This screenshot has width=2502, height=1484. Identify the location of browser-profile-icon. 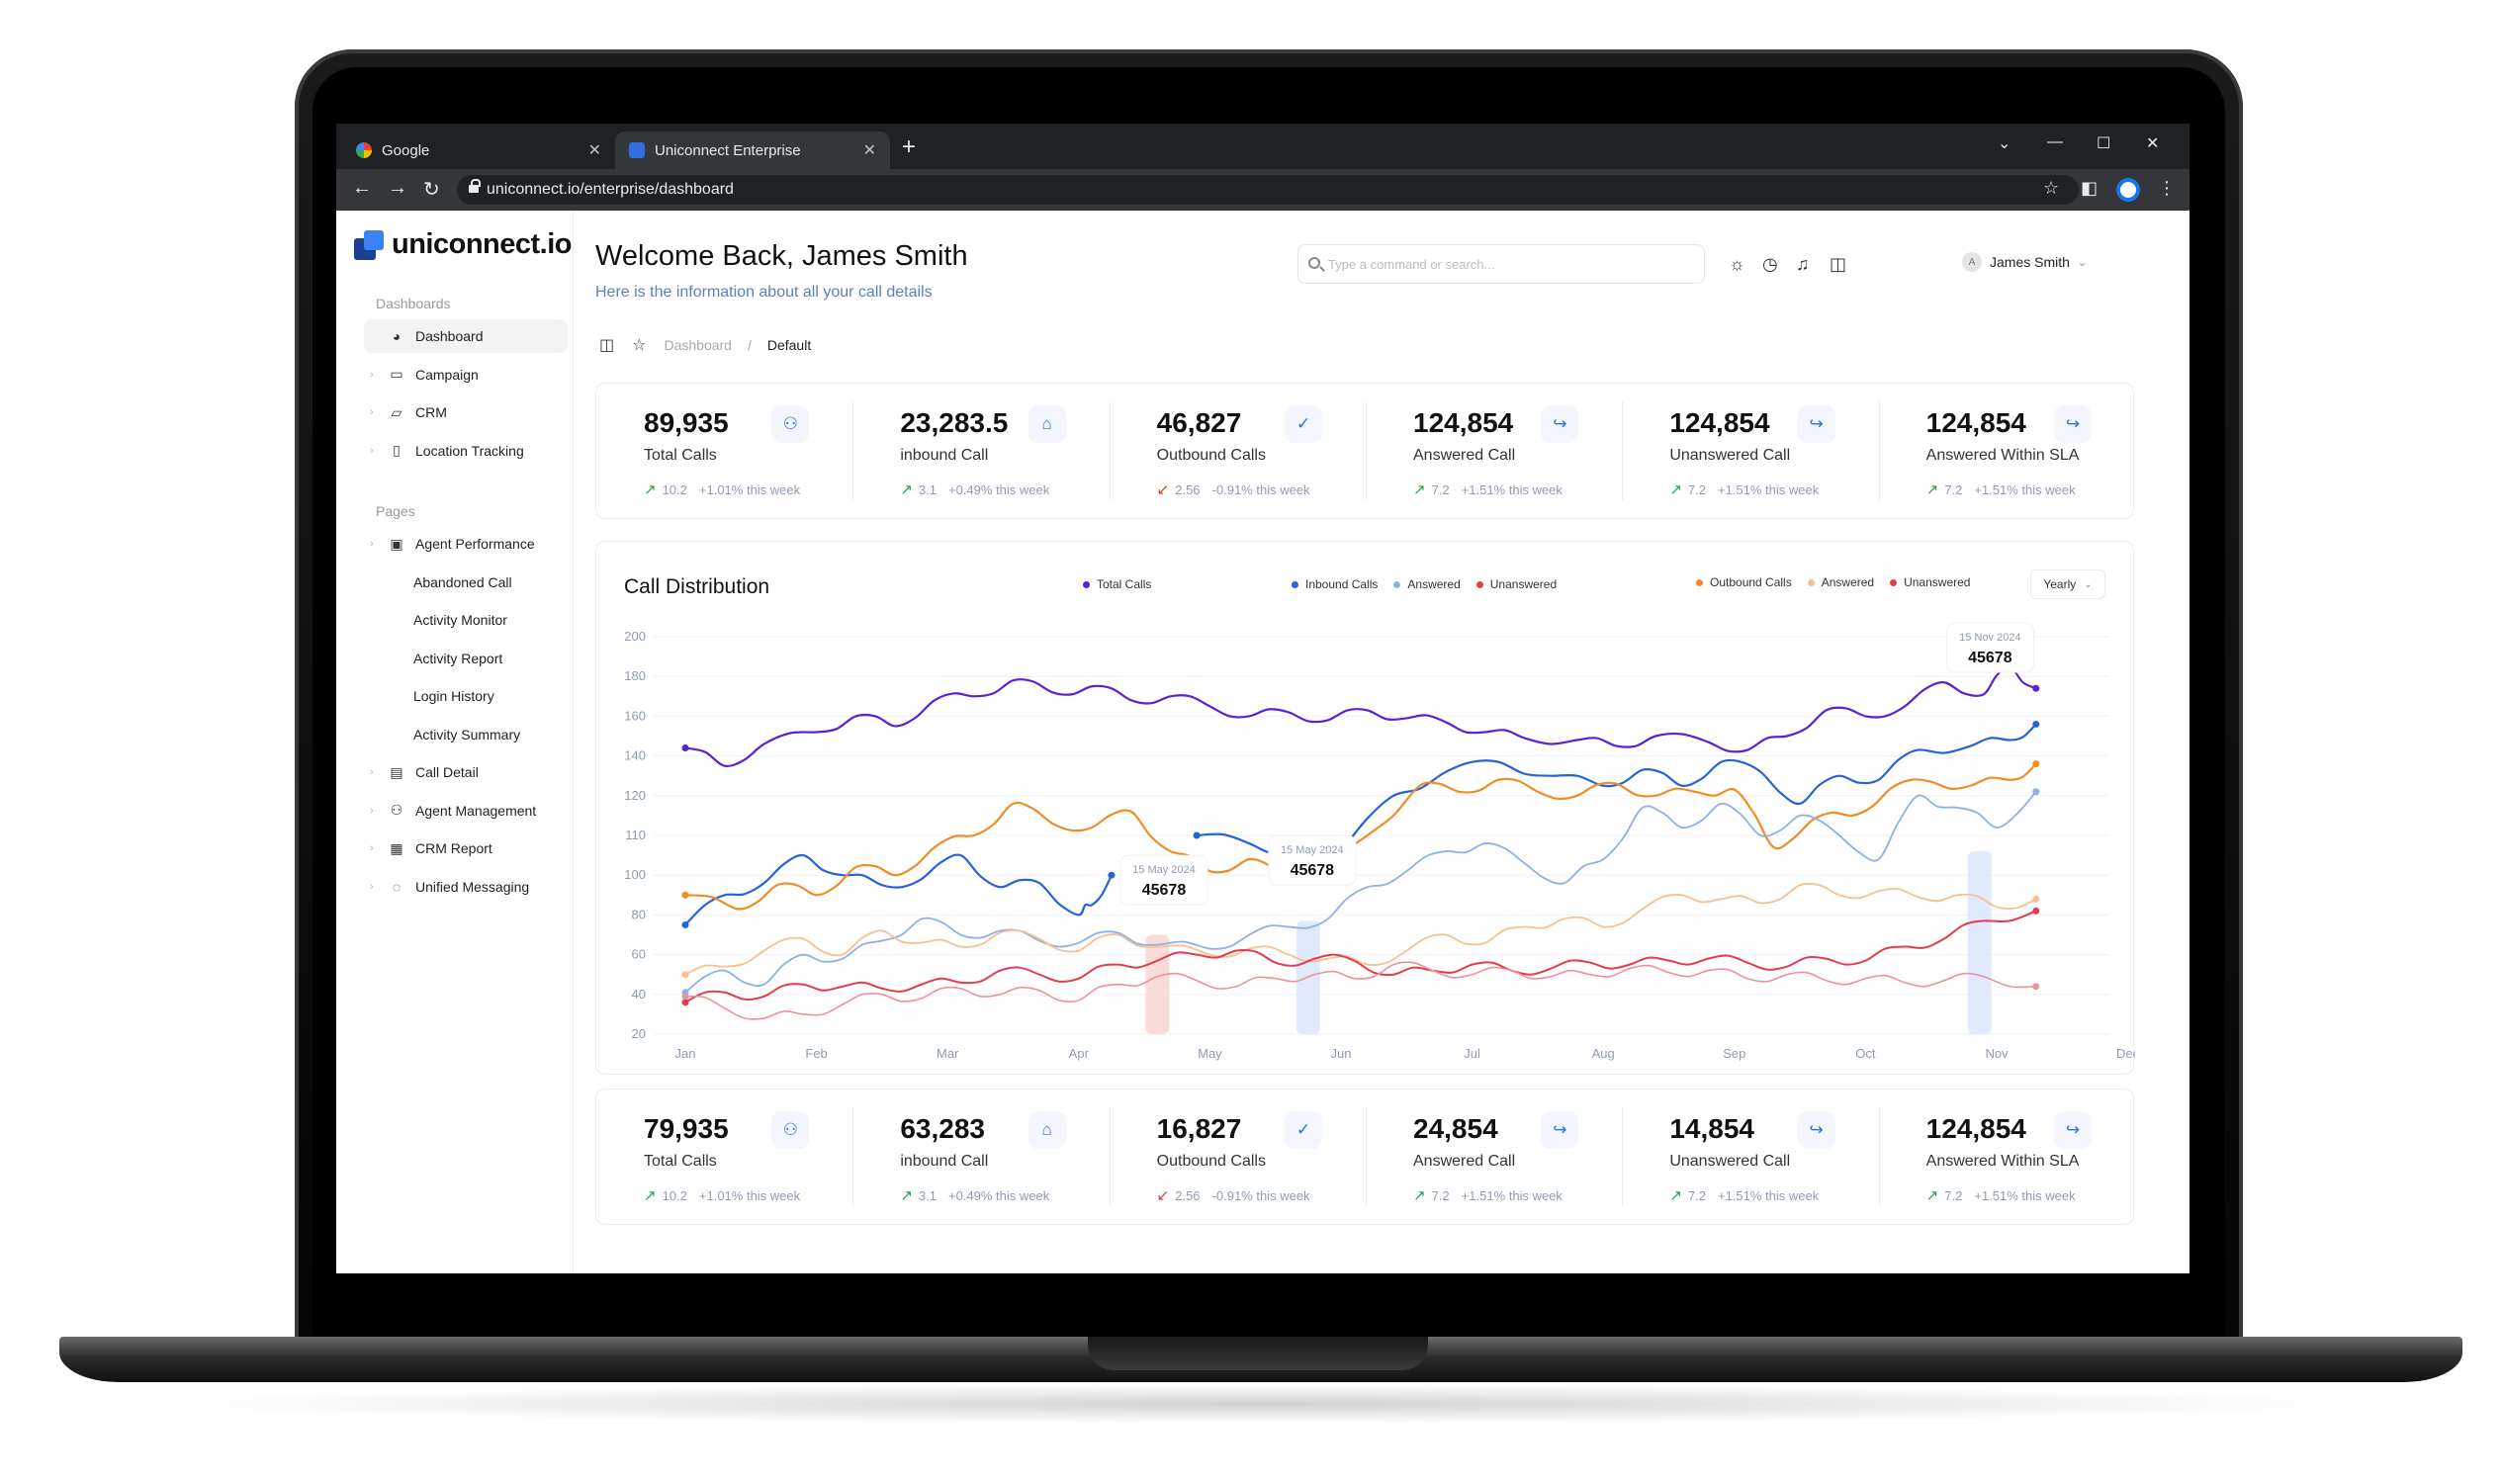
(2128, 190).